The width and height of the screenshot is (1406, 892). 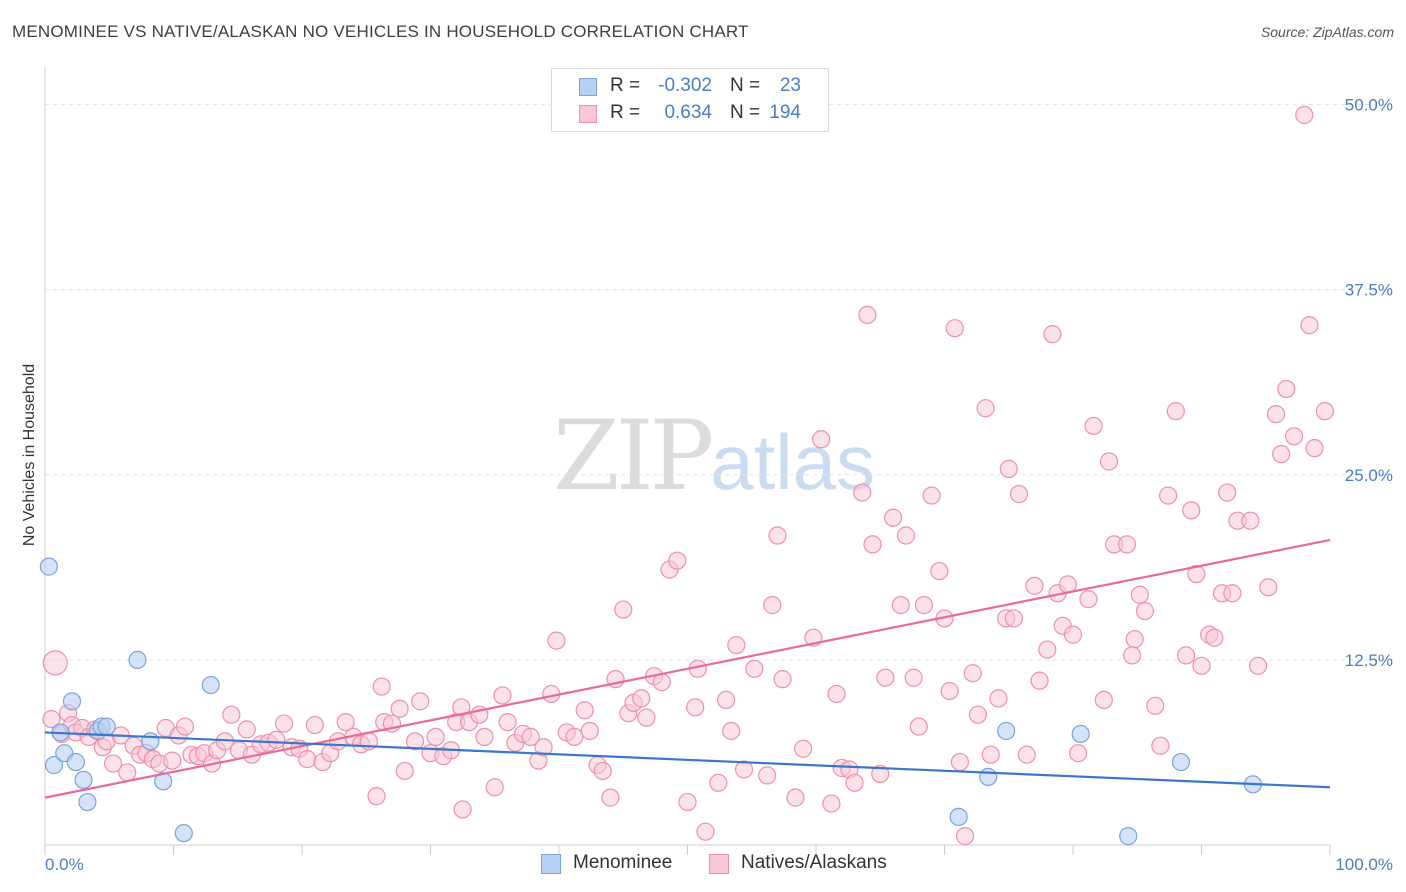 What do you see at coordinates (633, 456) in the screenshot?
I see `watermark-zip: ZIP` at bounding box center [633, 456].